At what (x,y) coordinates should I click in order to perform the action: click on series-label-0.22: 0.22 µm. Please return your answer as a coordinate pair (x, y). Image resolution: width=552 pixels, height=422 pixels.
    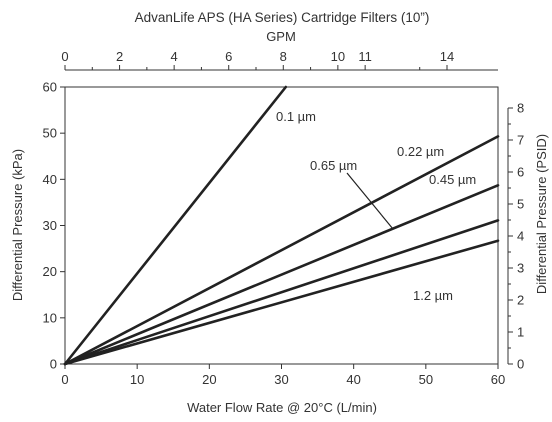
    Looking at the image, I should click on (420, 151).